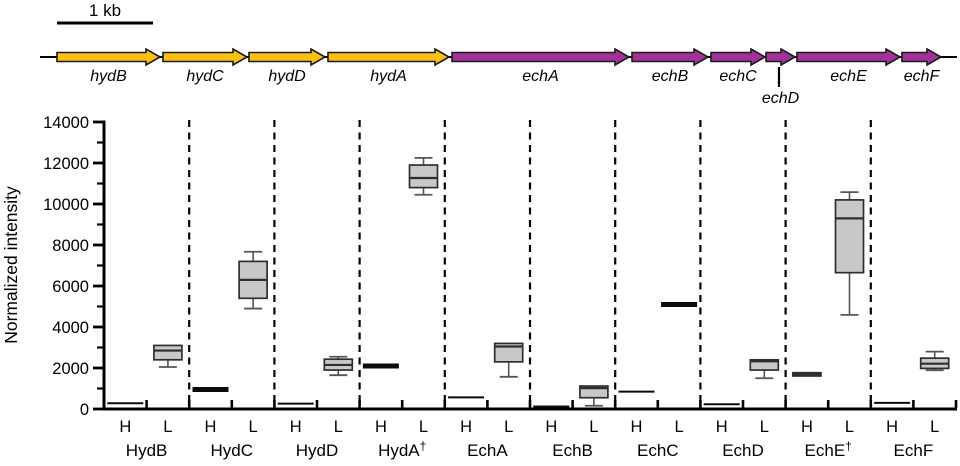 Image resolution: width=960 pixels, height=466 pixels. Describe the element at coordinates (670, 57) in the screenshot. I see `gene-arrow-echB` at that location.